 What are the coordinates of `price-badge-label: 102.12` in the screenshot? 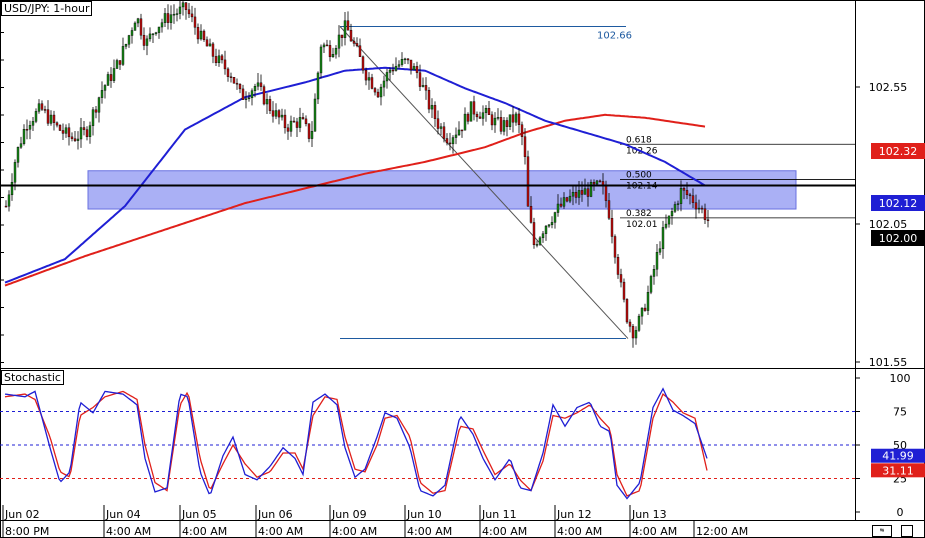 It's located at (898, 203).